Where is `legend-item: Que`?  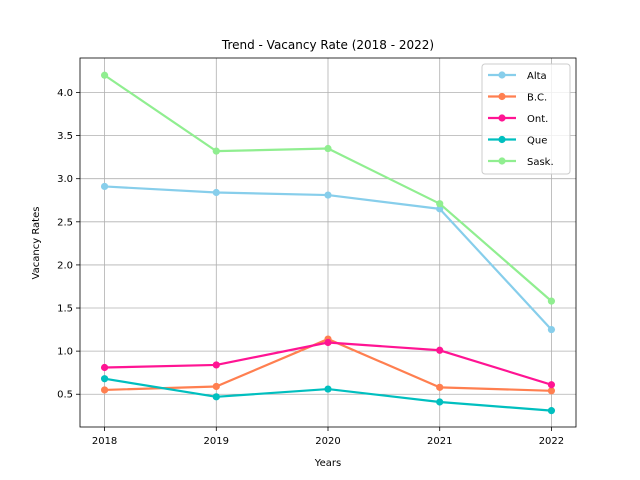
legend-item: Que is located at coordinates (517, 141).